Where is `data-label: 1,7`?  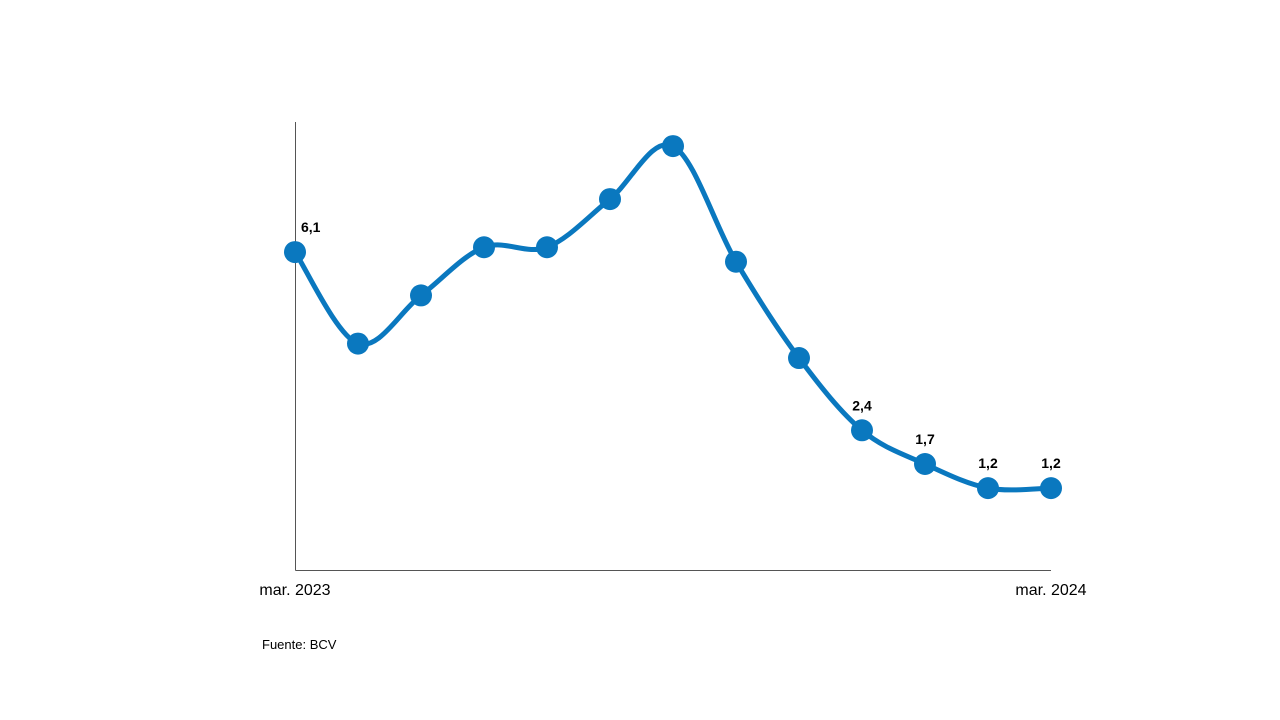
data-label: 1,7 is located at coordinates (925, 439).